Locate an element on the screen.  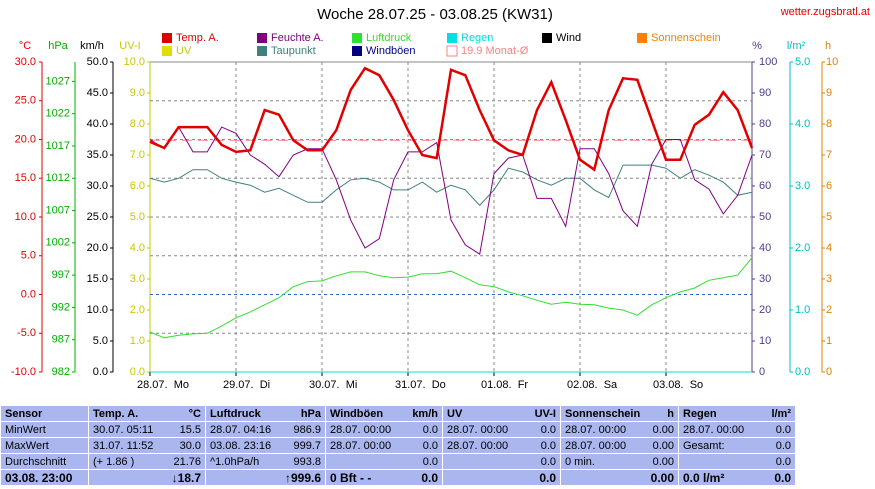
x-tick-label: 30.07. Mi is located at coordinates (333, 385).